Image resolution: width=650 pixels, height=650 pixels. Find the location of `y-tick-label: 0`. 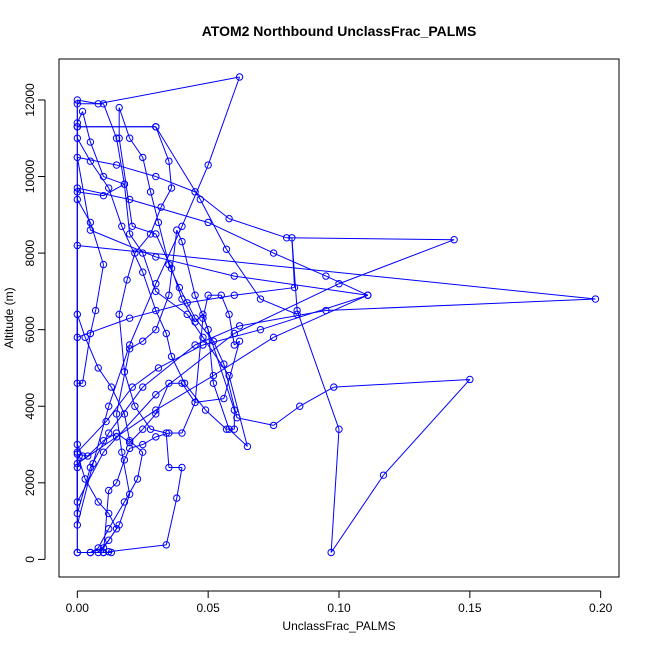

y-tick-label: 0 is located at coordinates (30, 559).